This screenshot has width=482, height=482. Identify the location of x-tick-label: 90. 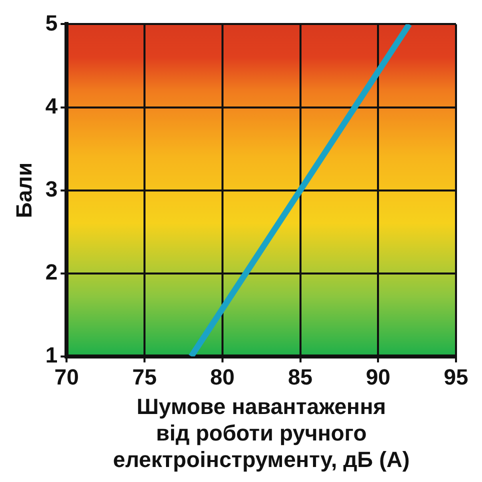
(378, 377).